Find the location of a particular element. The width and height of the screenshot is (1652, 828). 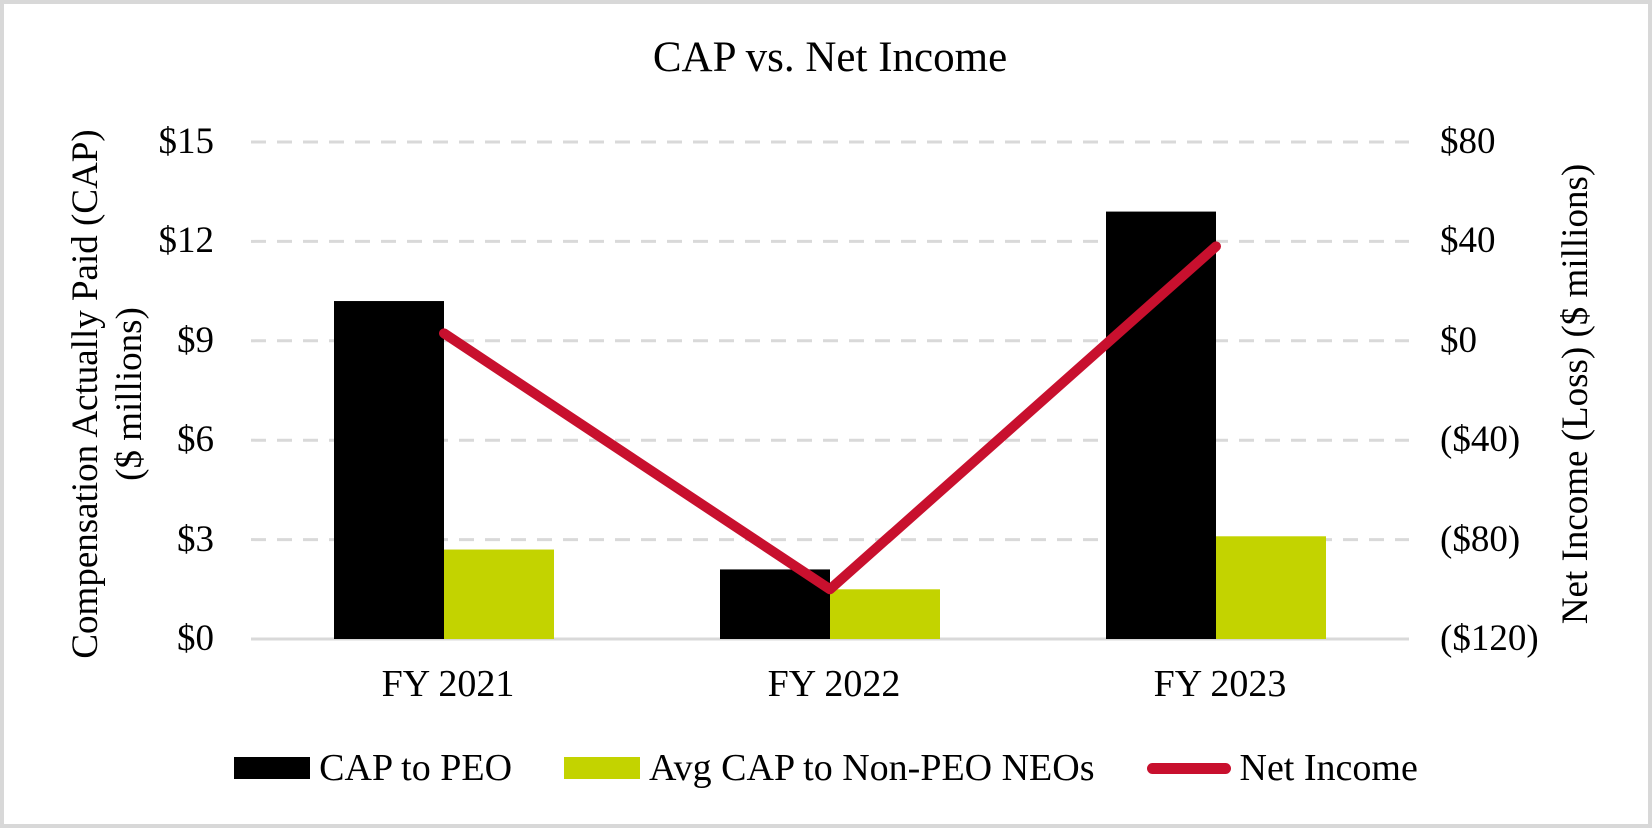

legend-swatch-line-icon is located at coordinates (1188, 768).